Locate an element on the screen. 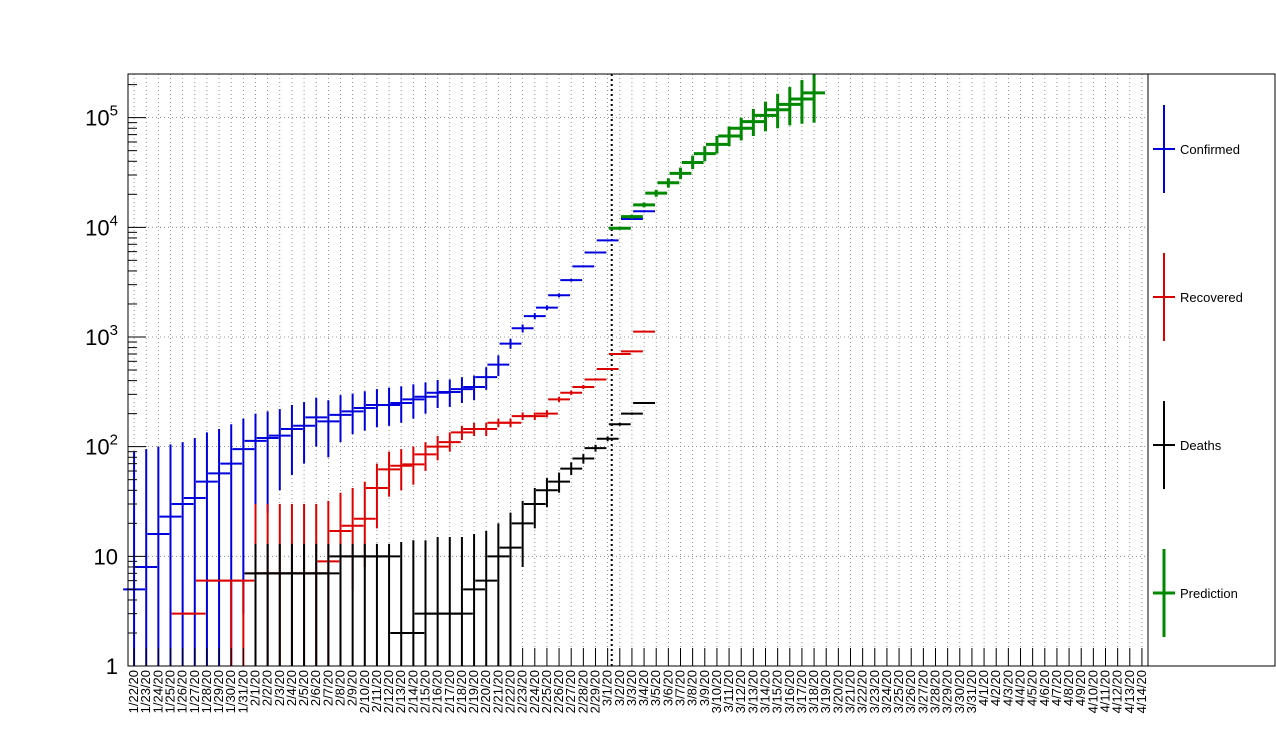 Image resolution: width=1276 pixels, height=740 pixels. legend-entry-recovered: Recovered is located at coordinates (1198, 297).